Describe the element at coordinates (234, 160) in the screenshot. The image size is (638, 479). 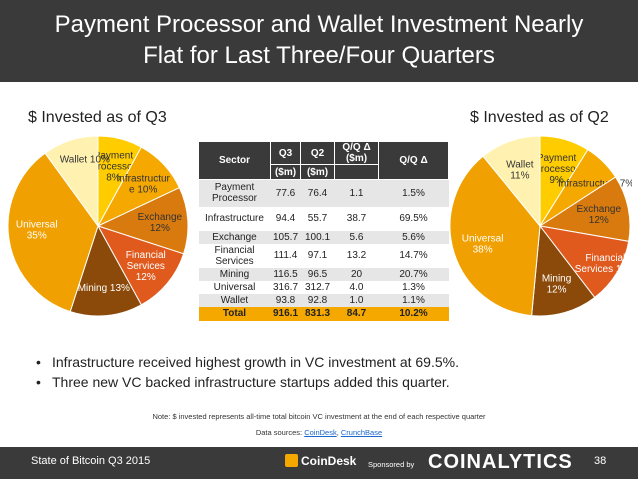
I see `header-sector: Sector` at that location.